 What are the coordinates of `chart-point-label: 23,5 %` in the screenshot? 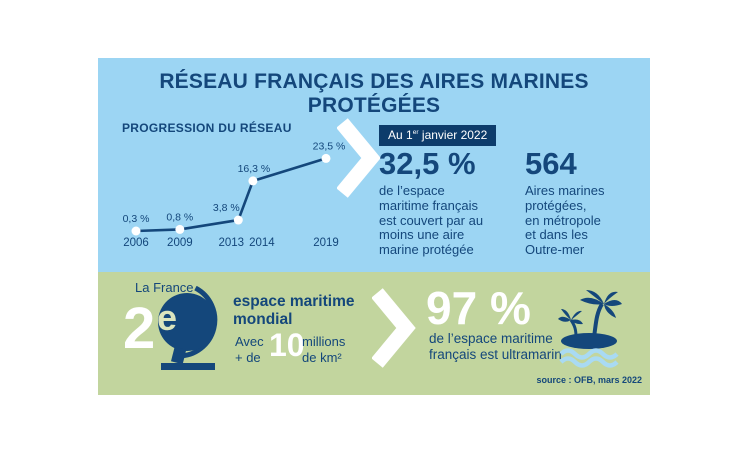 It's located at (329, 146).